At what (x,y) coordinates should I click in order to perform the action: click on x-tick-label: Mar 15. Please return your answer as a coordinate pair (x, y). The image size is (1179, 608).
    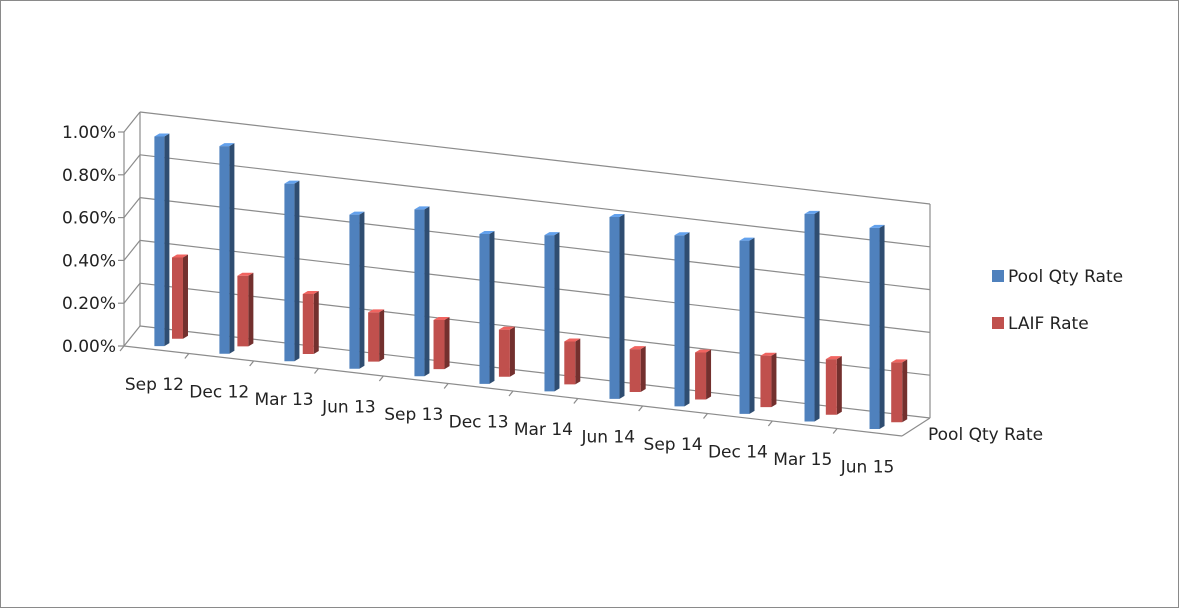
    Looking at the image, I should click on (802, 460).